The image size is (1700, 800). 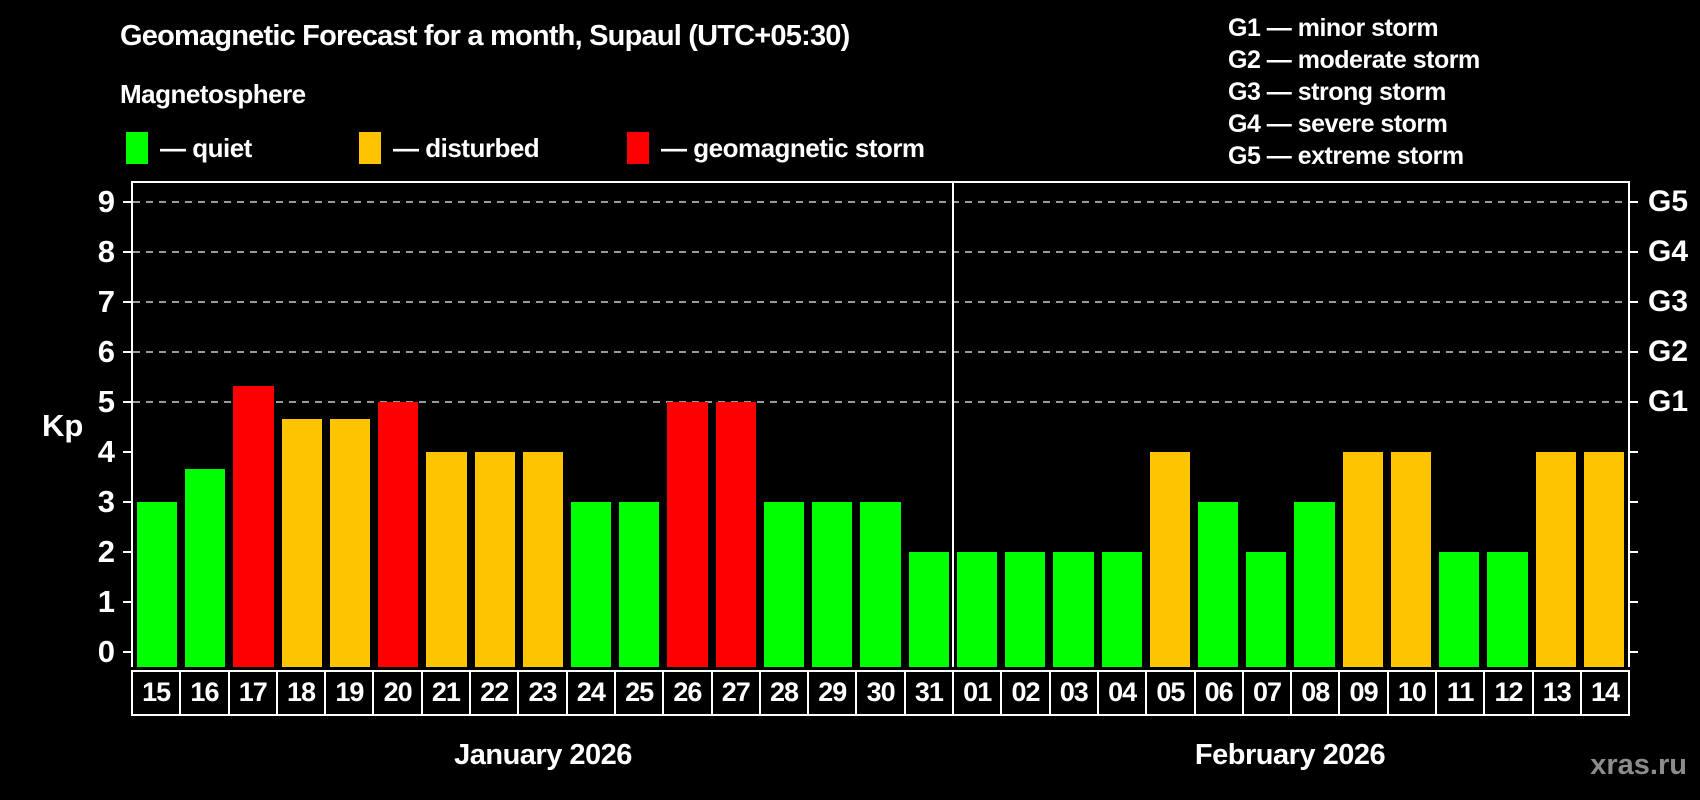 I want to click on gridline-kp6, so click(x=880, y=352).